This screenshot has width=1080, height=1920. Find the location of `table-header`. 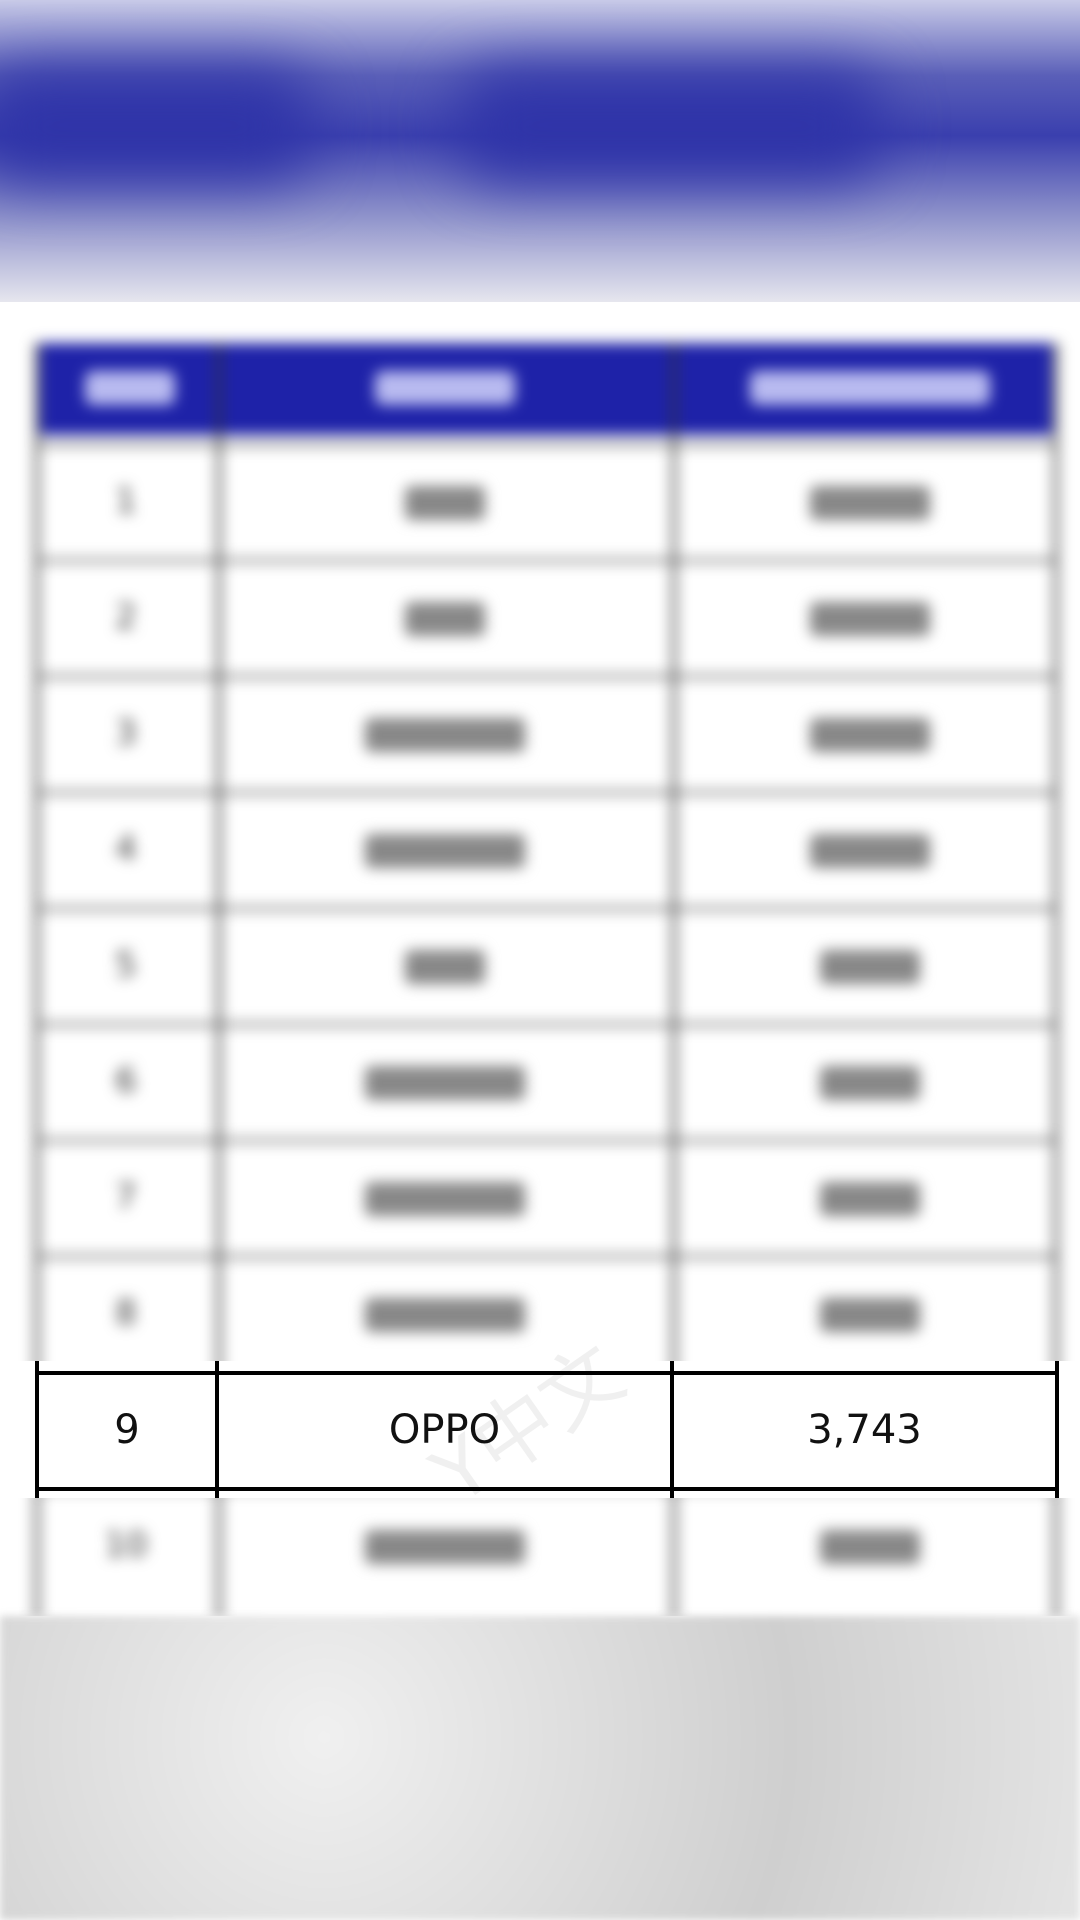

table-header is located at coordinates (546, 389).